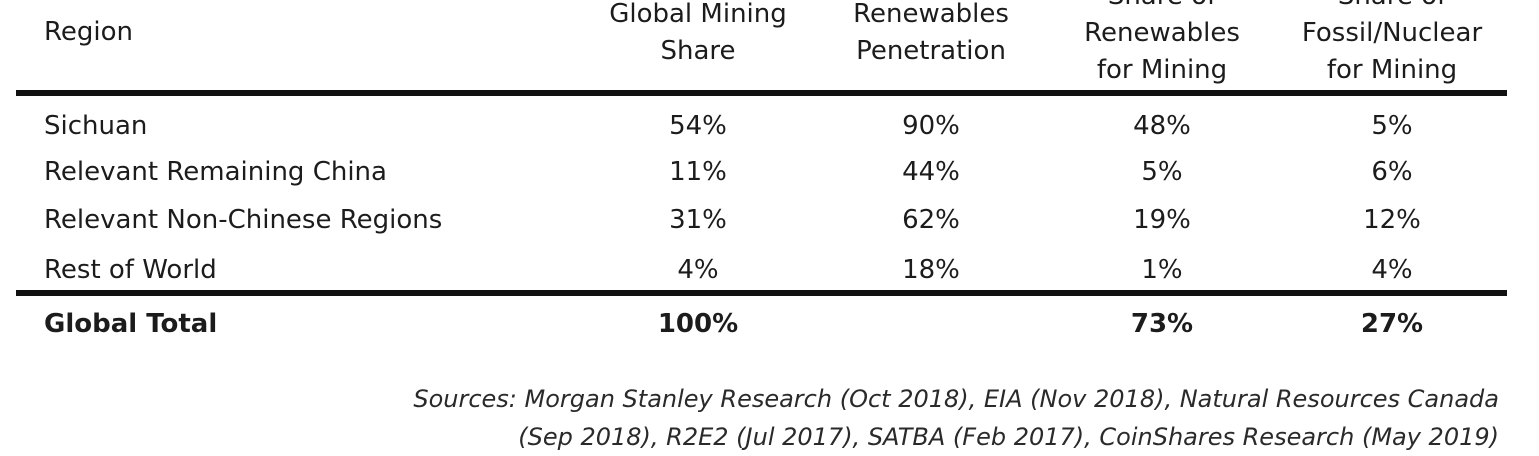 This screenshot has height=456, width=1539. I want to click on row-renewables-penetration: 62%, so click(931, 220).